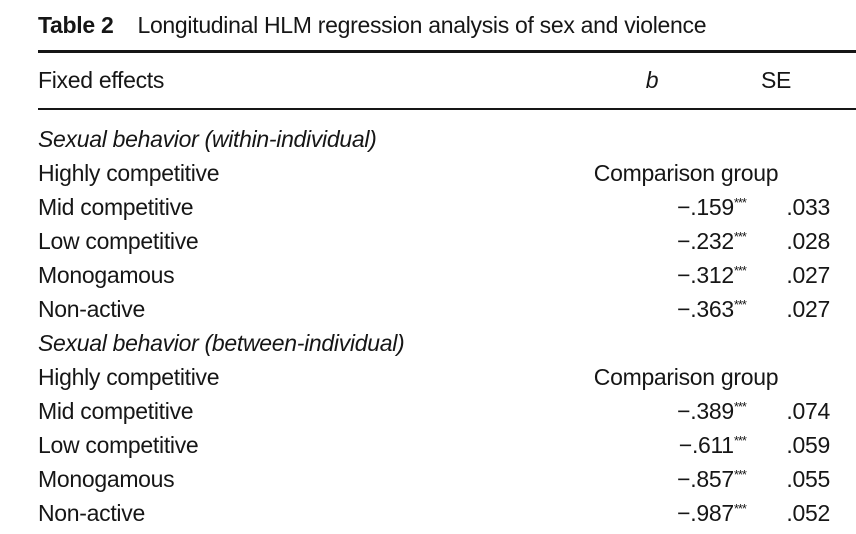 The image size is (856, 534). I want to click on b-value: −.159***, so click(666, 207).